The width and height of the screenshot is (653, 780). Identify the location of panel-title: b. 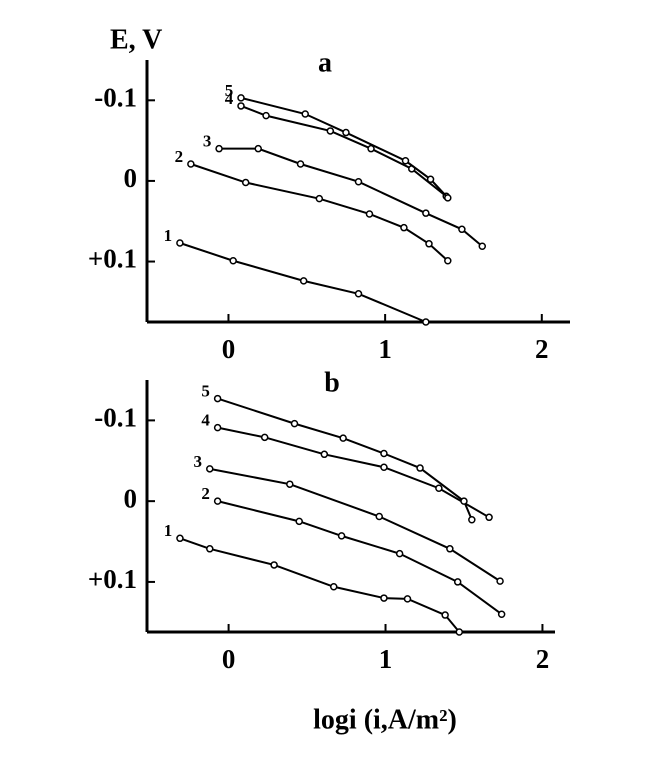
(332, 382).